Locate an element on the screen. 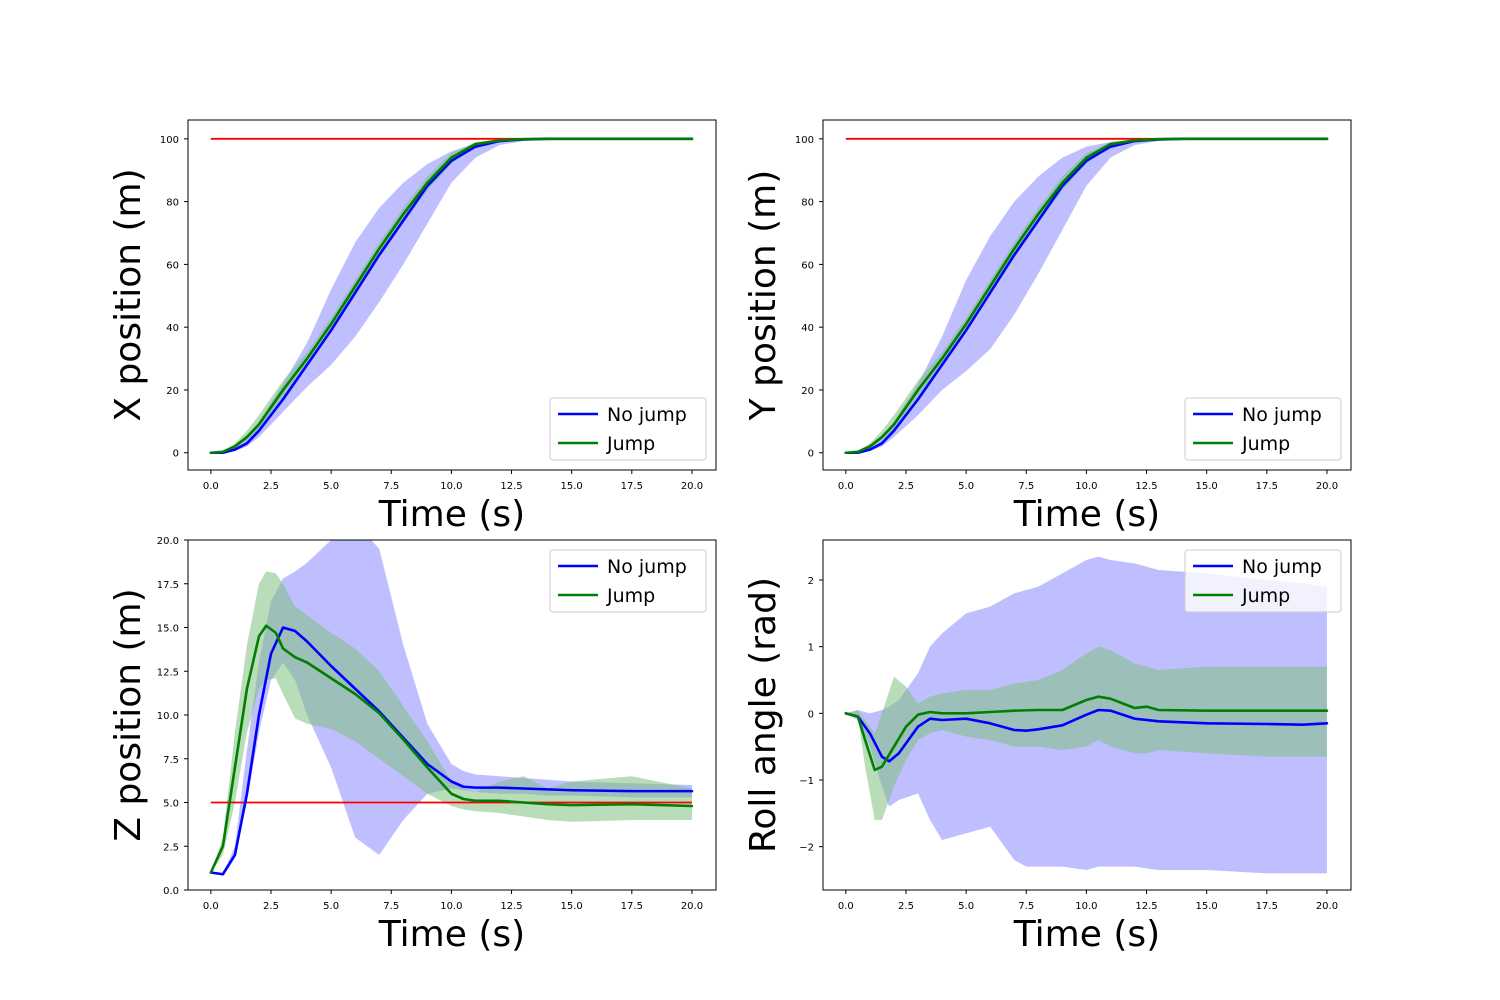 The width and height of the screenshot is (1500, 1000). y-axis-label: Z position (m) is located at coordinates (128, 714).